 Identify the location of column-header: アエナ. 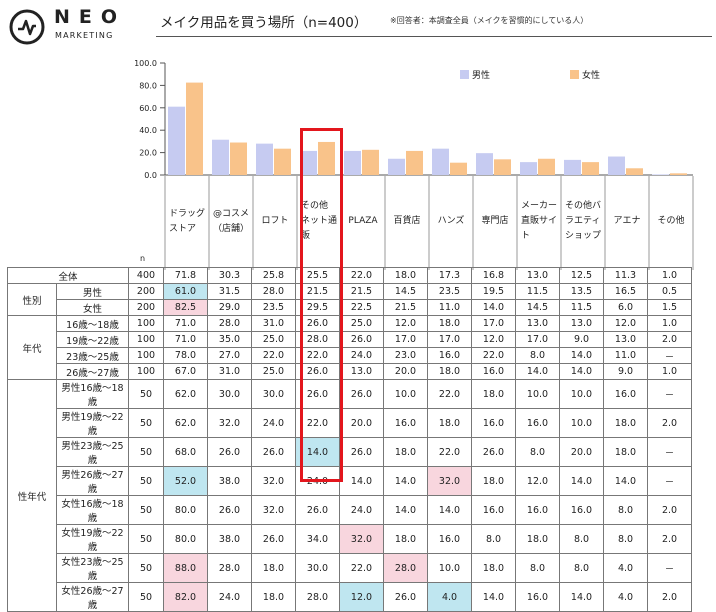
(627, 221).